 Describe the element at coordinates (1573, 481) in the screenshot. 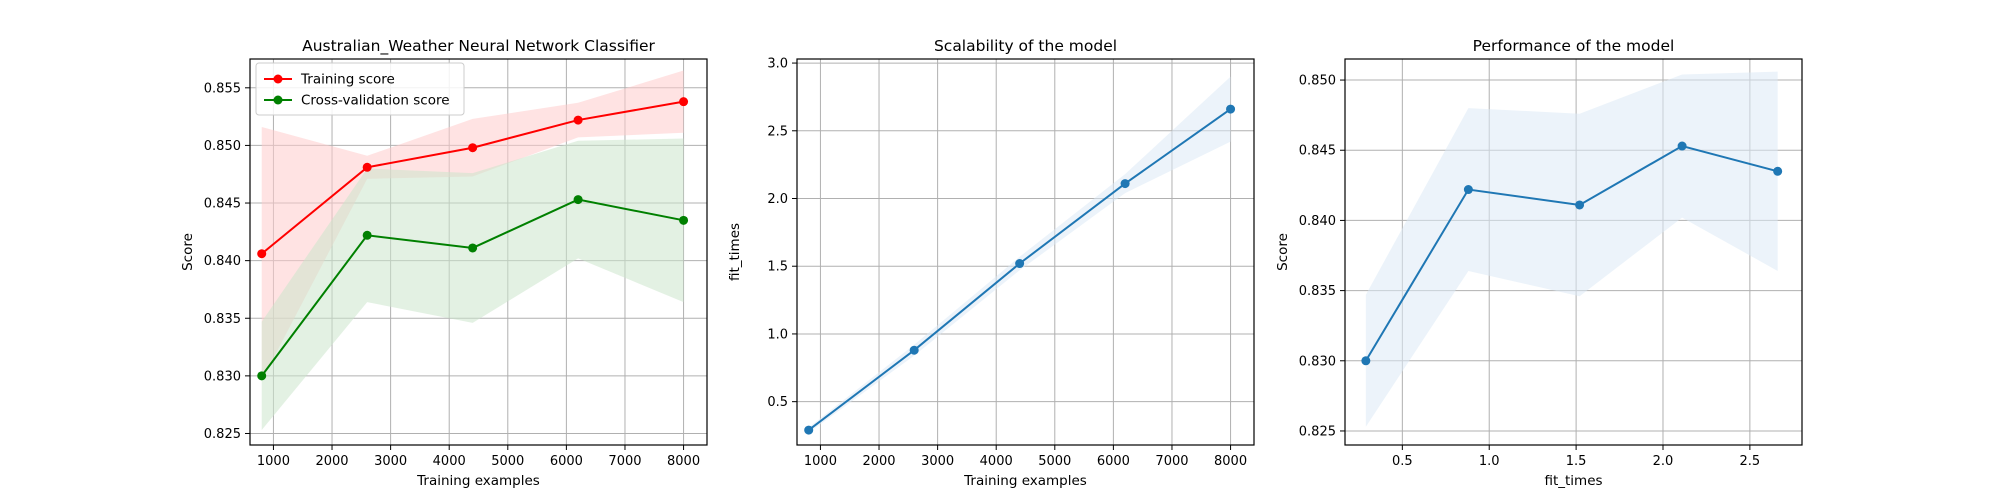

I see `x-axis-label: fit_times` at that location.